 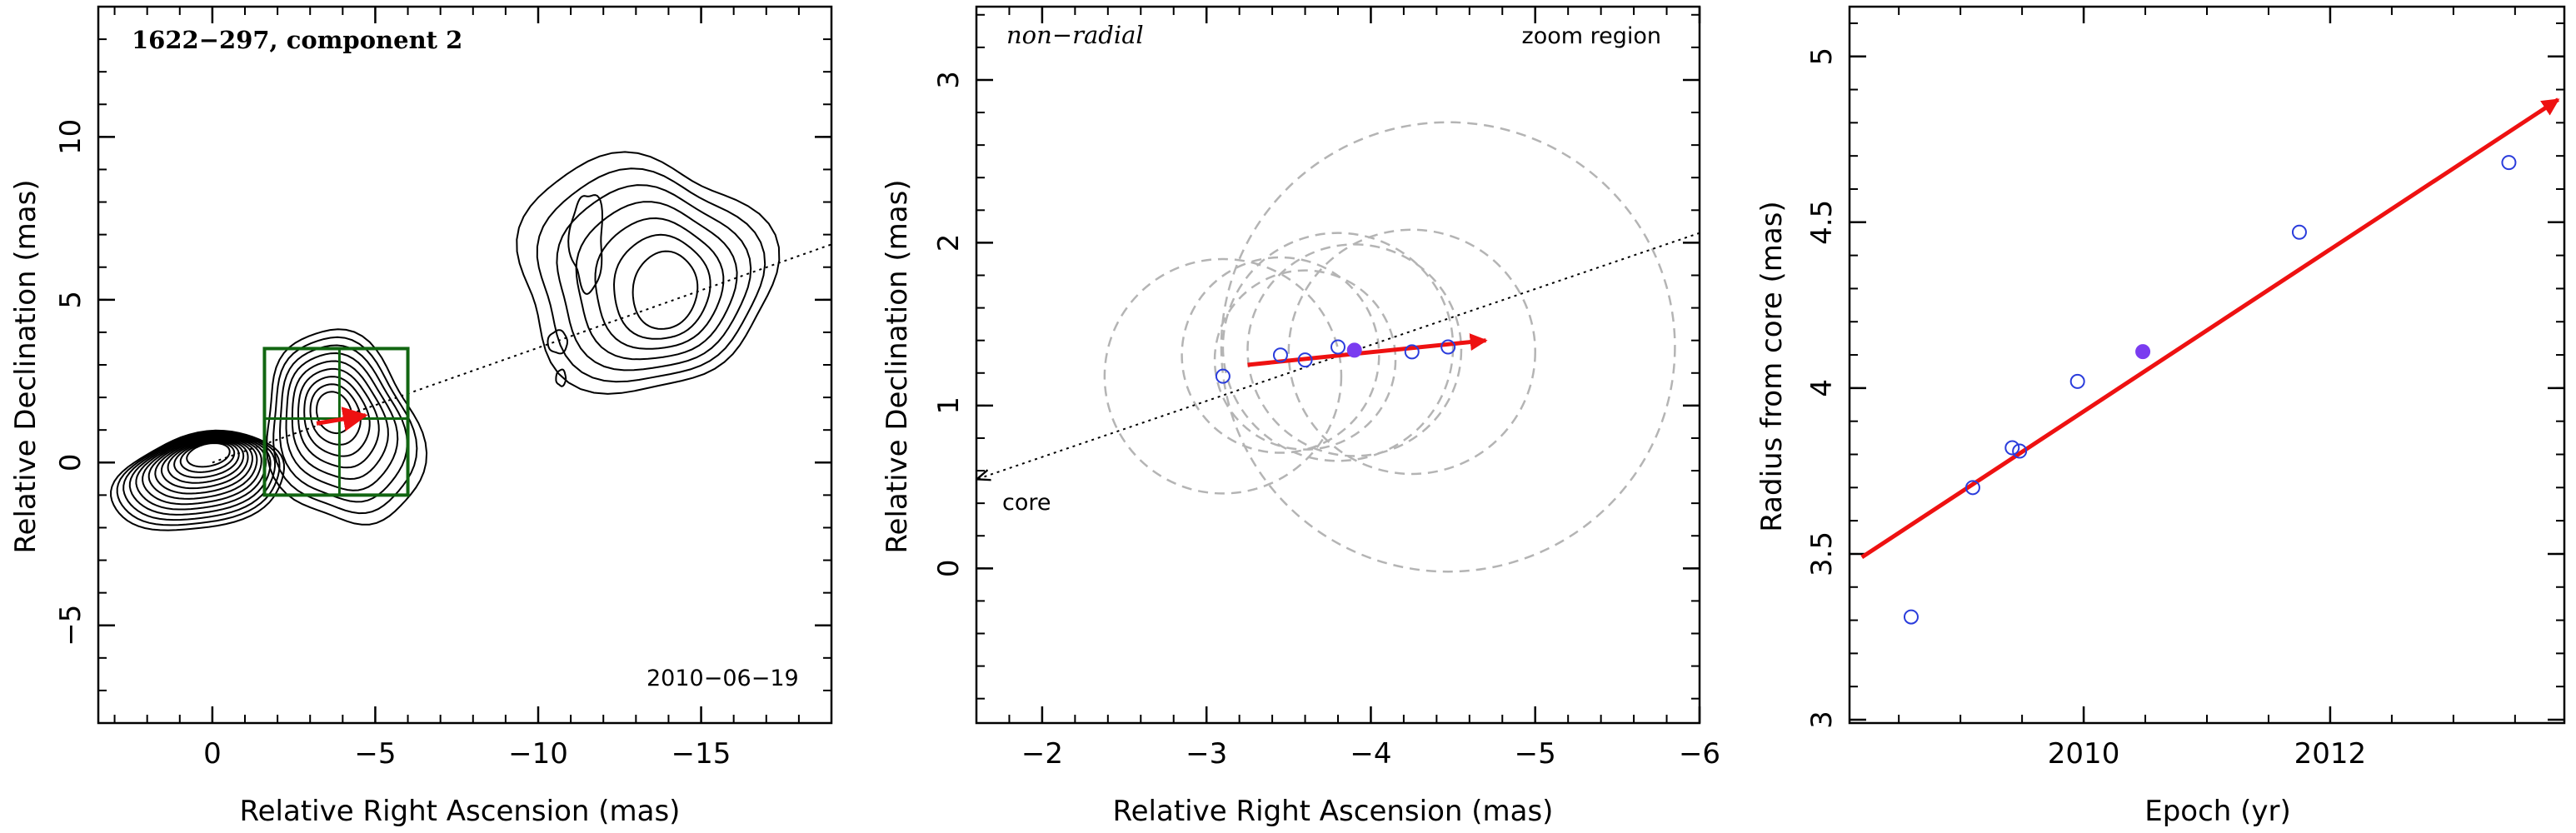 What do you see at coordinates (1822, 222) in the screenshot?
I see `y-tick-label: 4.5` at bounding box center [1822, 222].